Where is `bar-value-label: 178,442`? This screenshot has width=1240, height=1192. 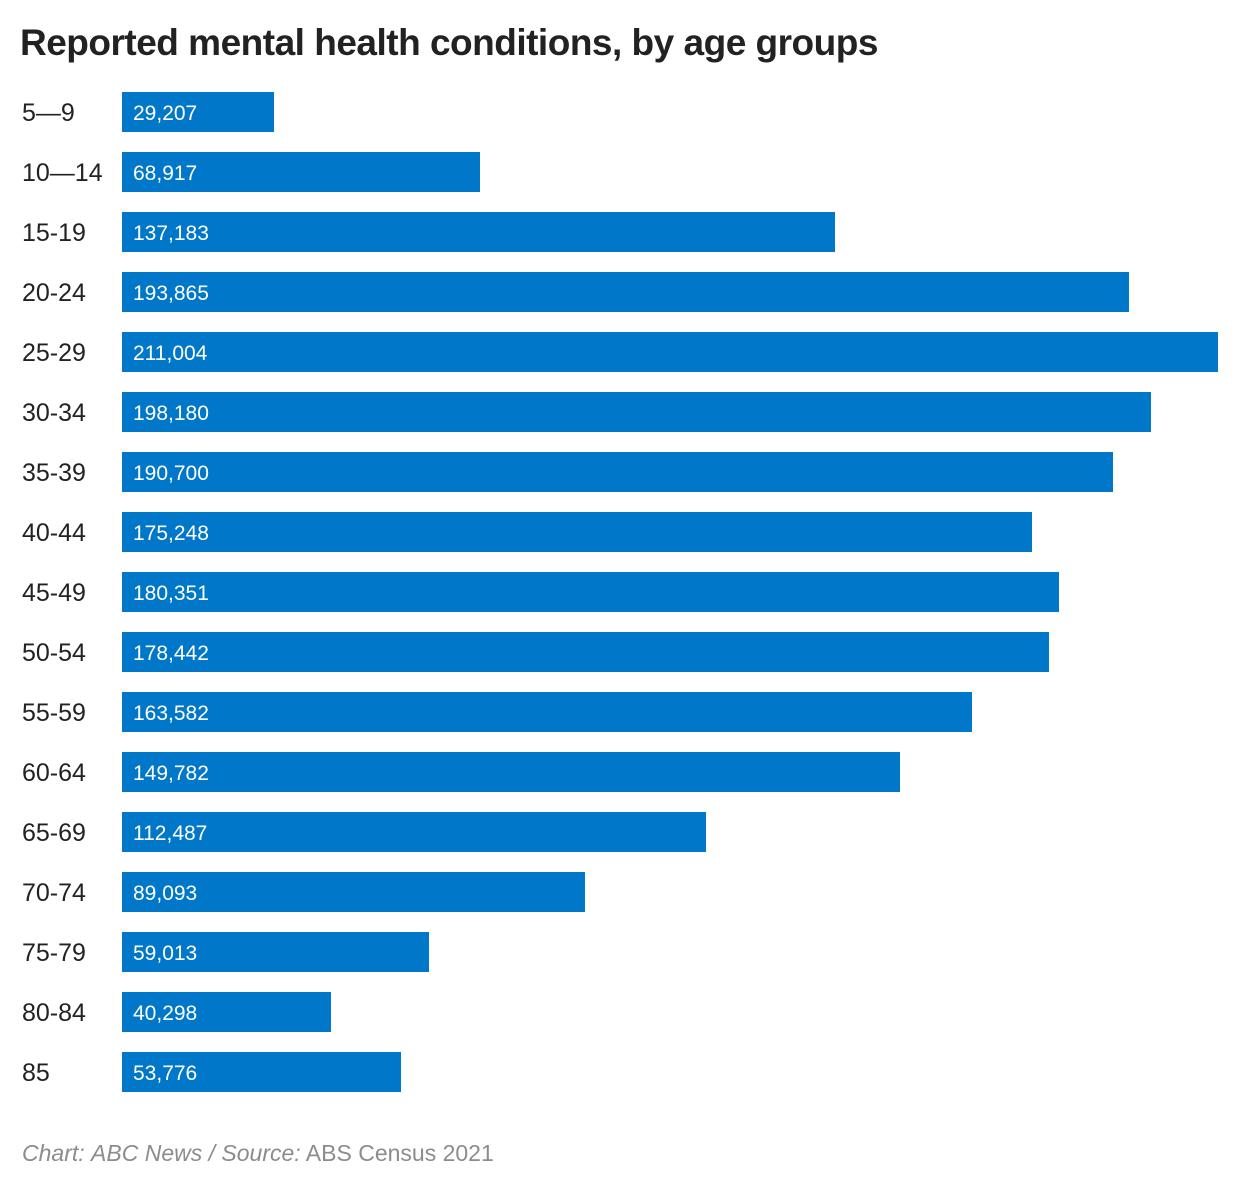 bar-value-label: 178,442 is located at coordinates (171, 653).